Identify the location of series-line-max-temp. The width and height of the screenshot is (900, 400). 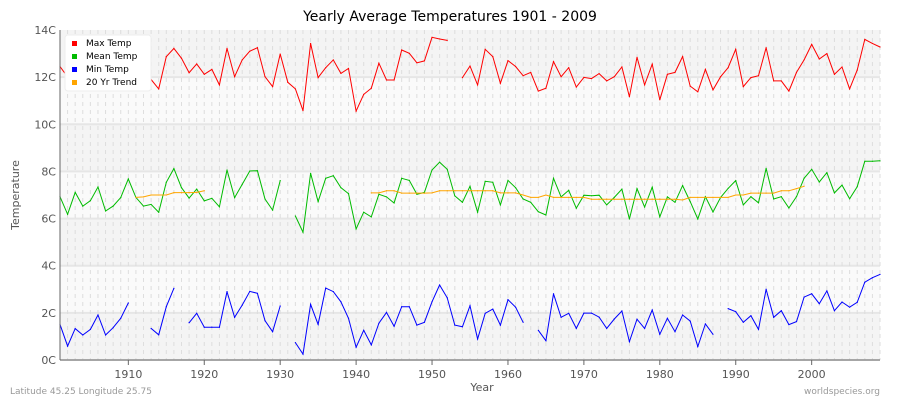
(299, 74).